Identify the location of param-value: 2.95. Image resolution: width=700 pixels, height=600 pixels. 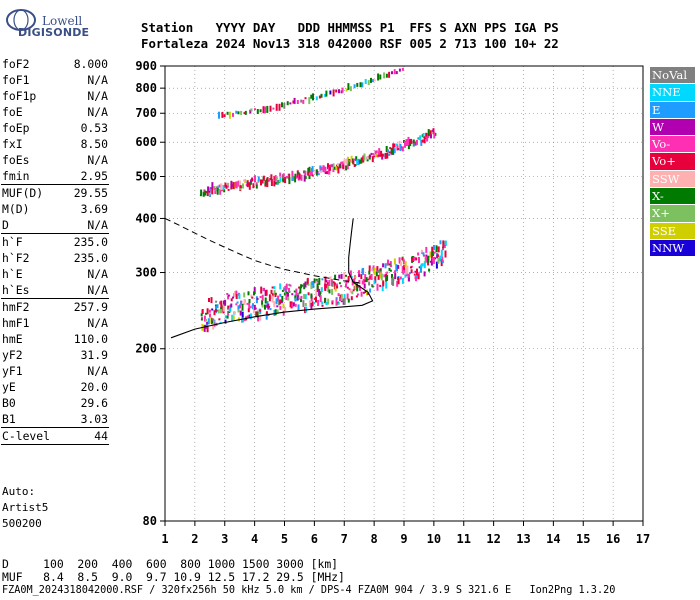
(94, 176).